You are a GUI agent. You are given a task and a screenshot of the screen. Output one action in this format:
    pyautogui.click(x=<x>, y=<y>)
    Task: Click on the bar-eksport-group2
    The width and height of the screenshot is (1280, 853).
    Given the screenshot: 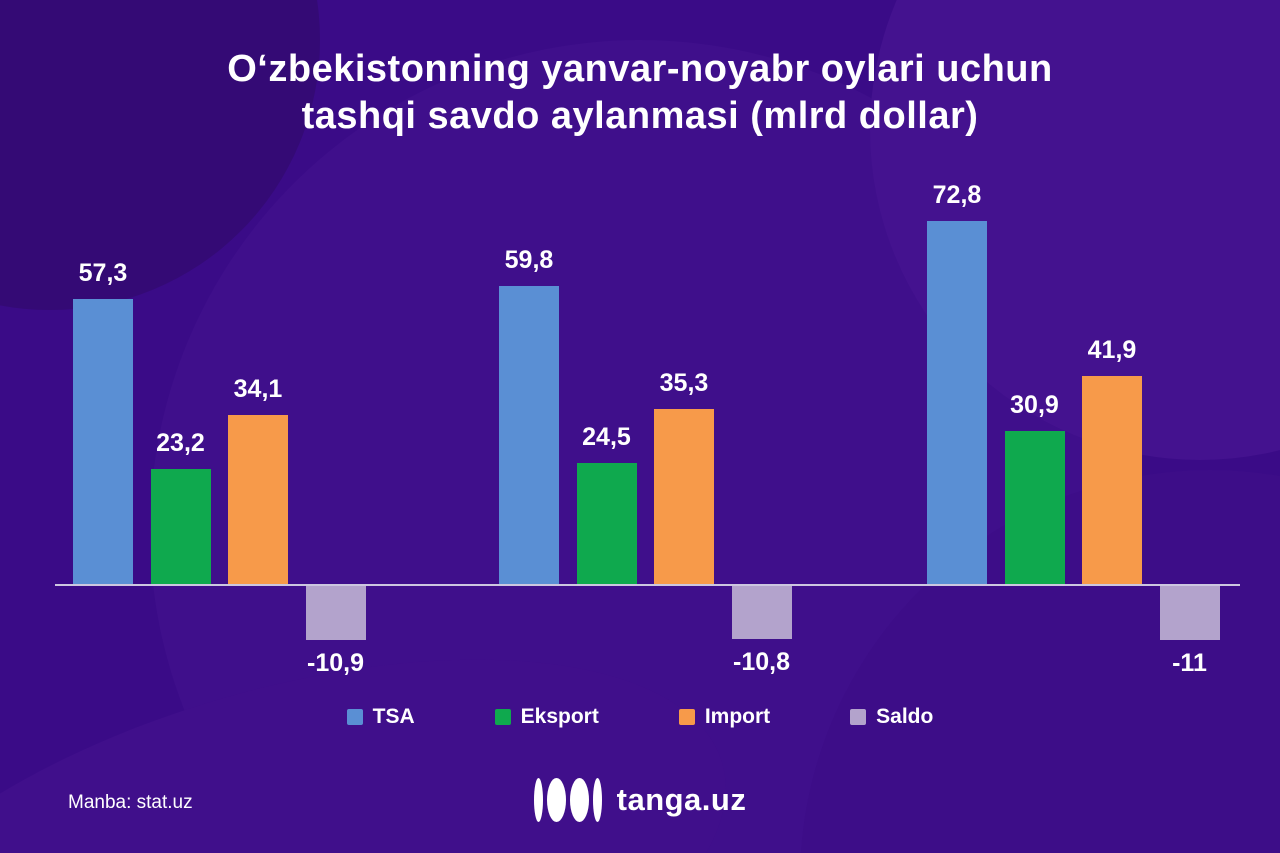 What is the action you would take?
    pyautogui.click(x=606, y=523)
    